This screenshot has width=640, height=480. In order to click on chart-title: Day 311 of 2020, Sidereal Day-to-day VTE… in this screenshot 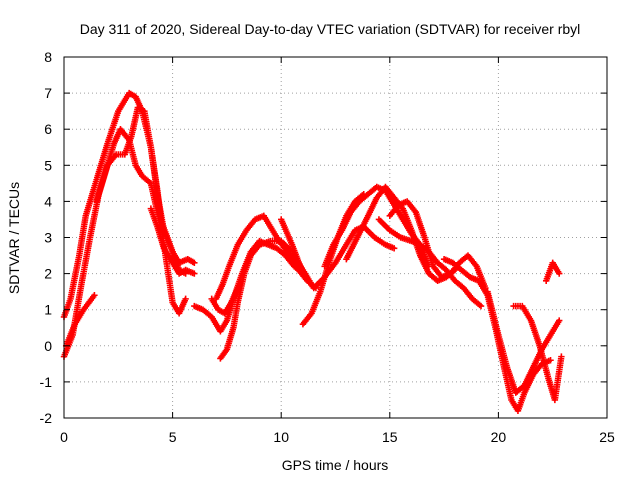, I will do `click(330, 29)`.